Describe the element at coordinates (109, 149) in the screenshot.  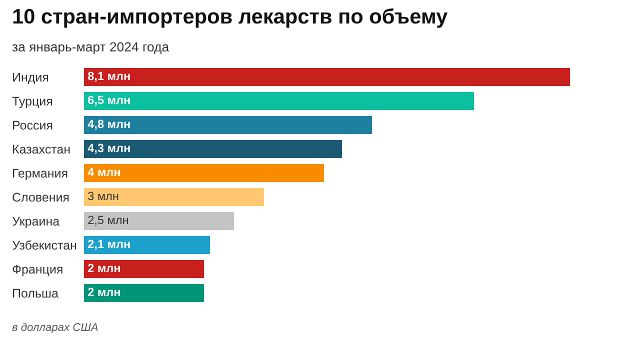
I see `data-label: 4,3 млн` at that location.